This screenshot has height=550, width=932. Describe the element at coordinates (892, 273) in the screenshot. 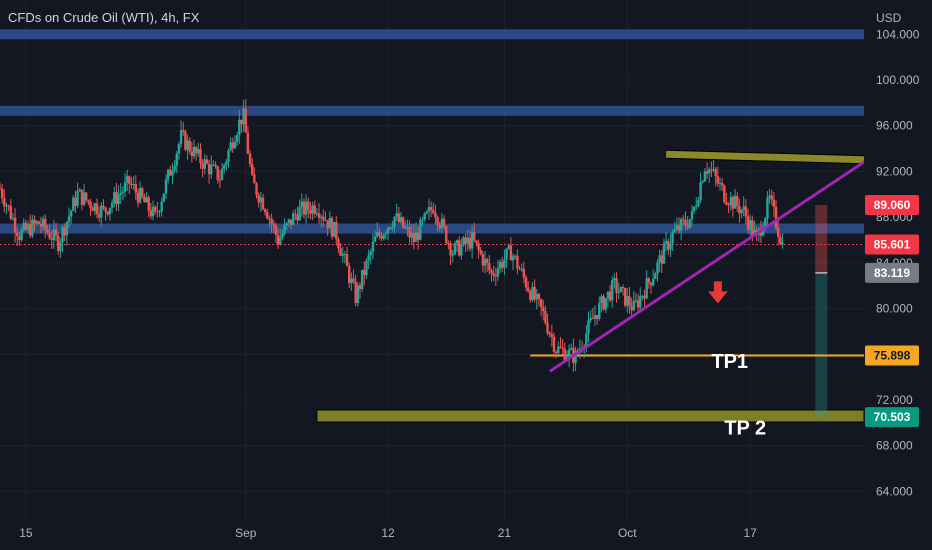

I see `price-tag-entry-value: 83.119` at that location.